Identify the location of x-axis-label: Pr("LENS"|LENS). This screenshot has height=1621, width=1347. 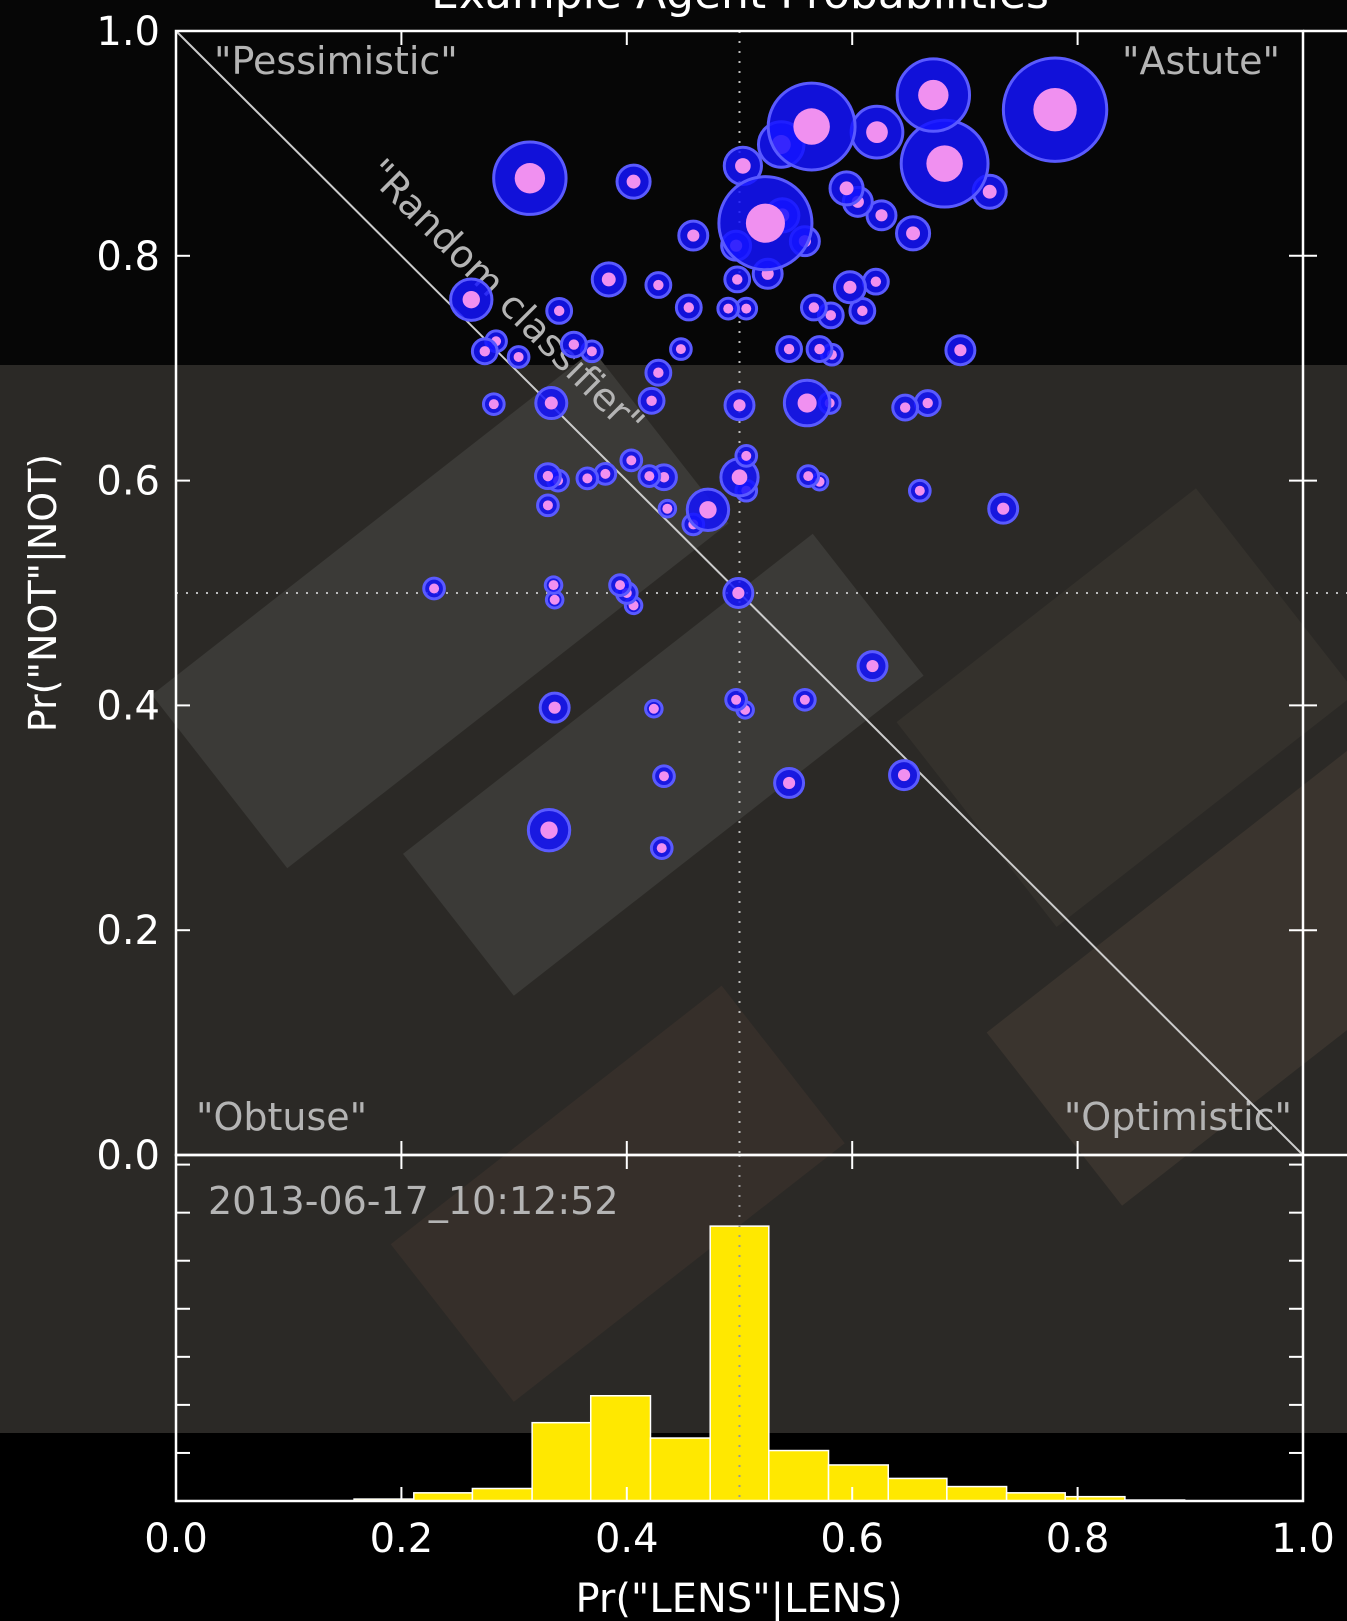
(738, 1598).